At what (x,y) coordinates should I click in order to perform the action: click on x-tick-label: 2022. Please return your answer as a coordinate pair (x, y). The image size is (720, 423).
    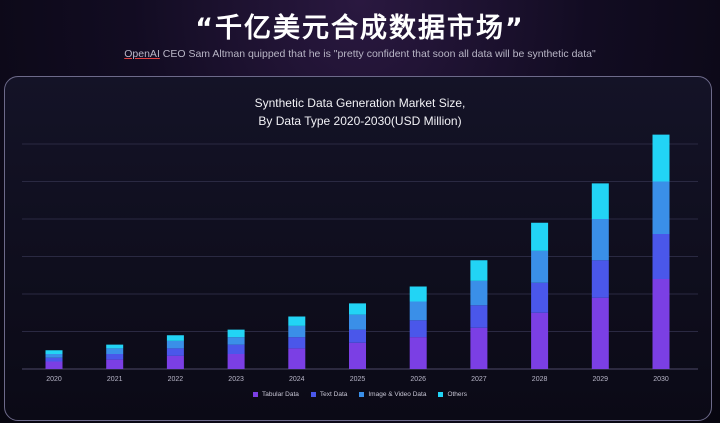
    Looking at the image, I should click on (176, 379).